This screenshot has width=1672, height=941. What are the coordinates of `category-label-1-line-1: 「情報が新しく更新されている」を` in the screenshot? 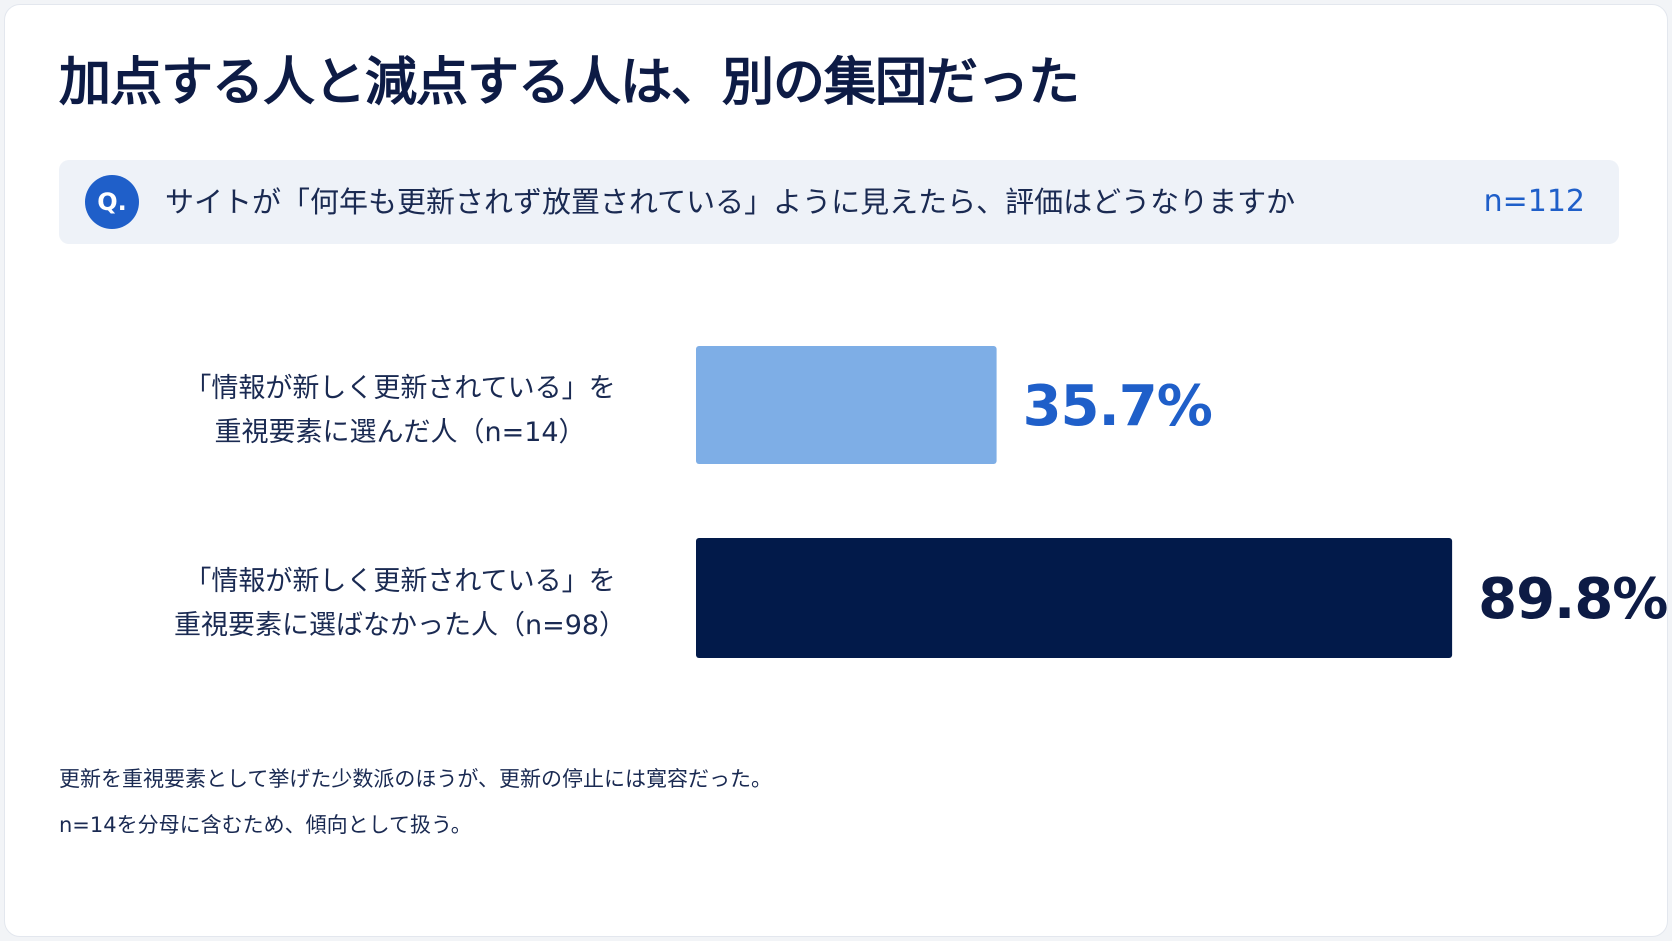 It's located at (399, 388).